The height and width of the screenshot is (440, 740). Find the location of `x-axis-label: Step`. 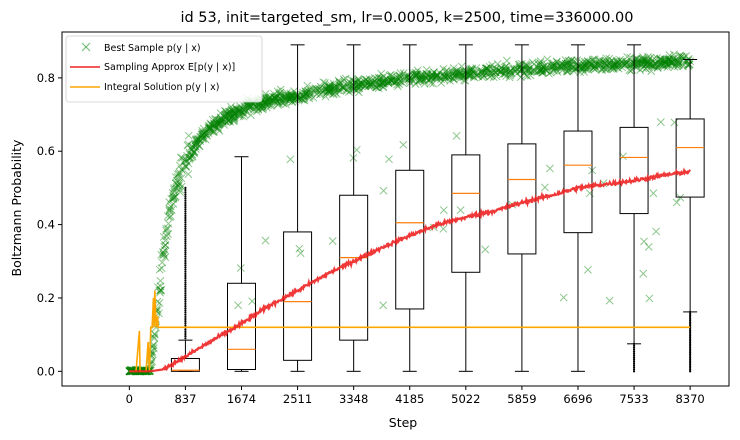

x-axis-label: Step is located at coordinates (403, 422).